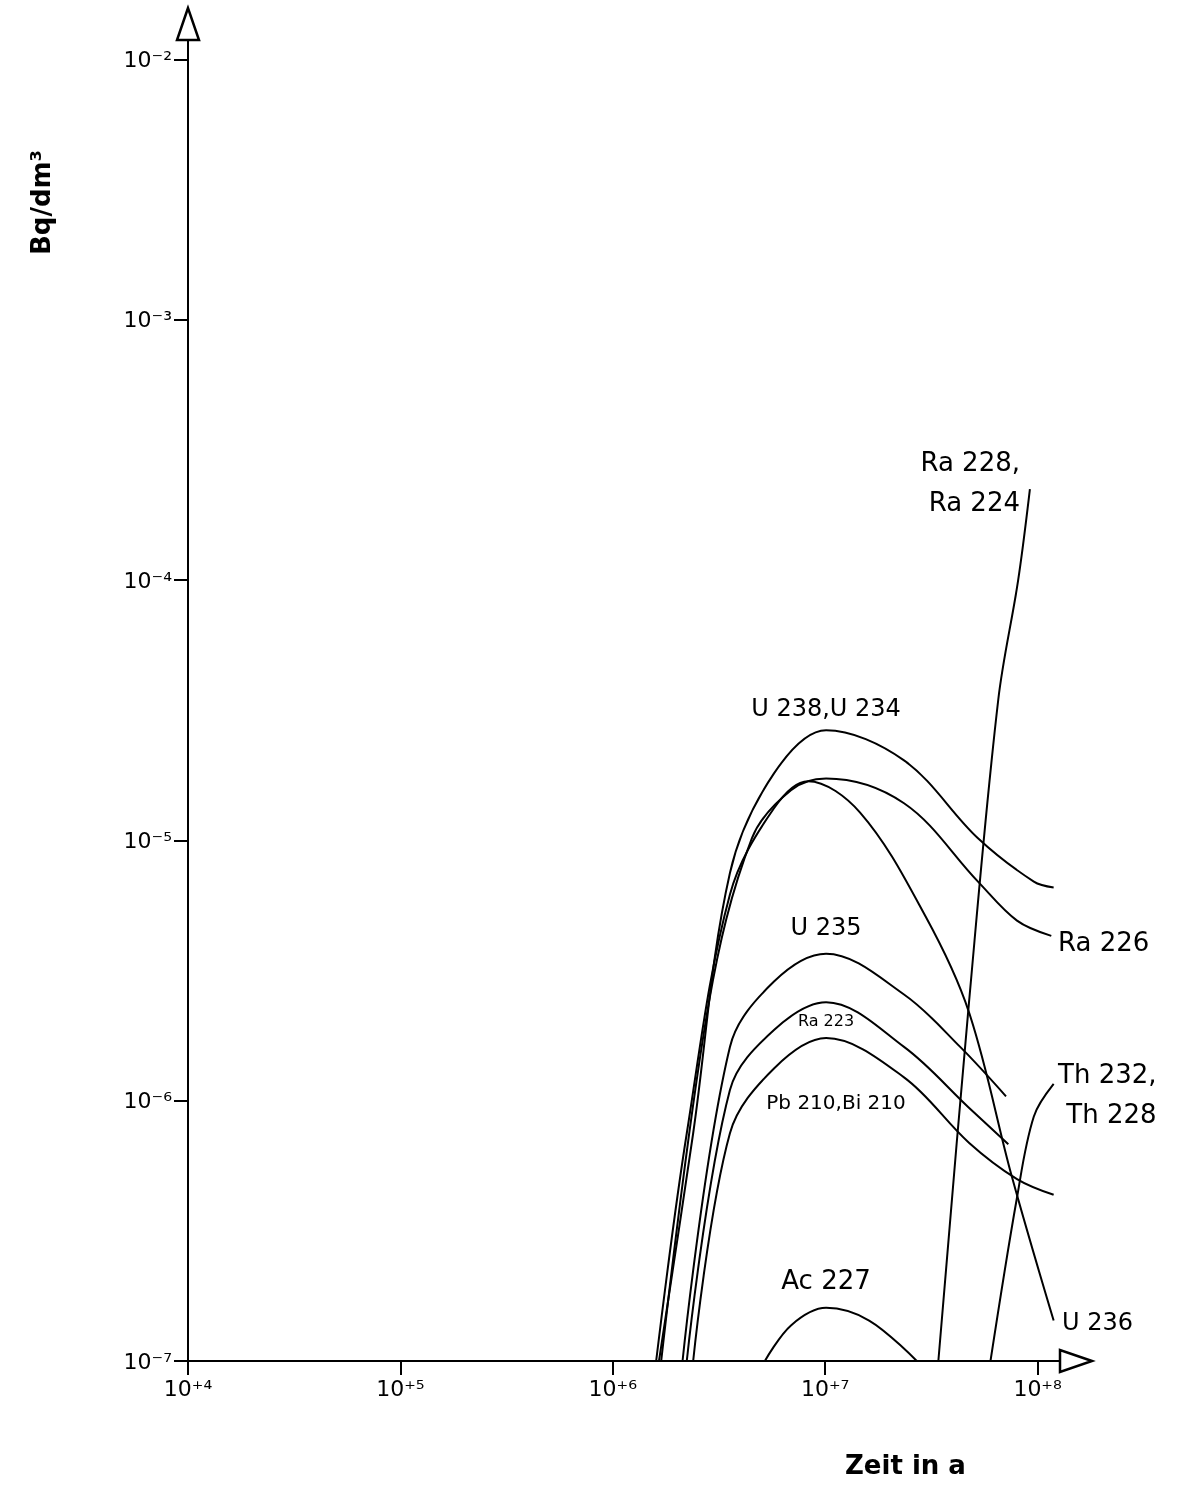  I want to click on series-label: Ra 228, Ra 224, so click(970, 482).